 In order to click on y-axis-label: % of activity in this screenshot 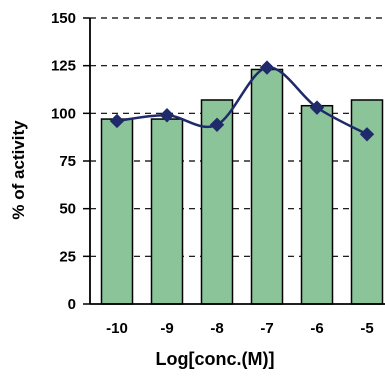, I will do `click(18, 170)`.